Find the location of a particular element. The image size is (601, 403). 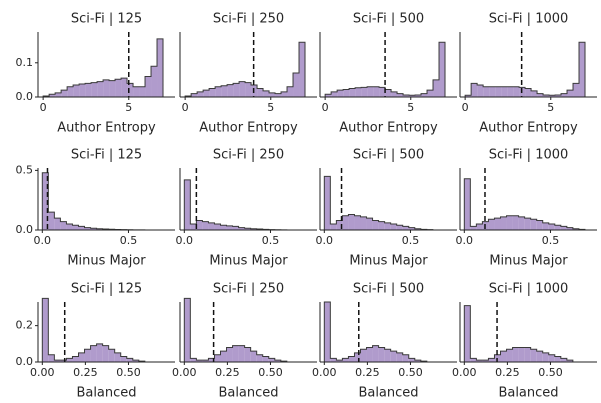

x-tick-label: 0.50 is located at coordinates (410, 372).